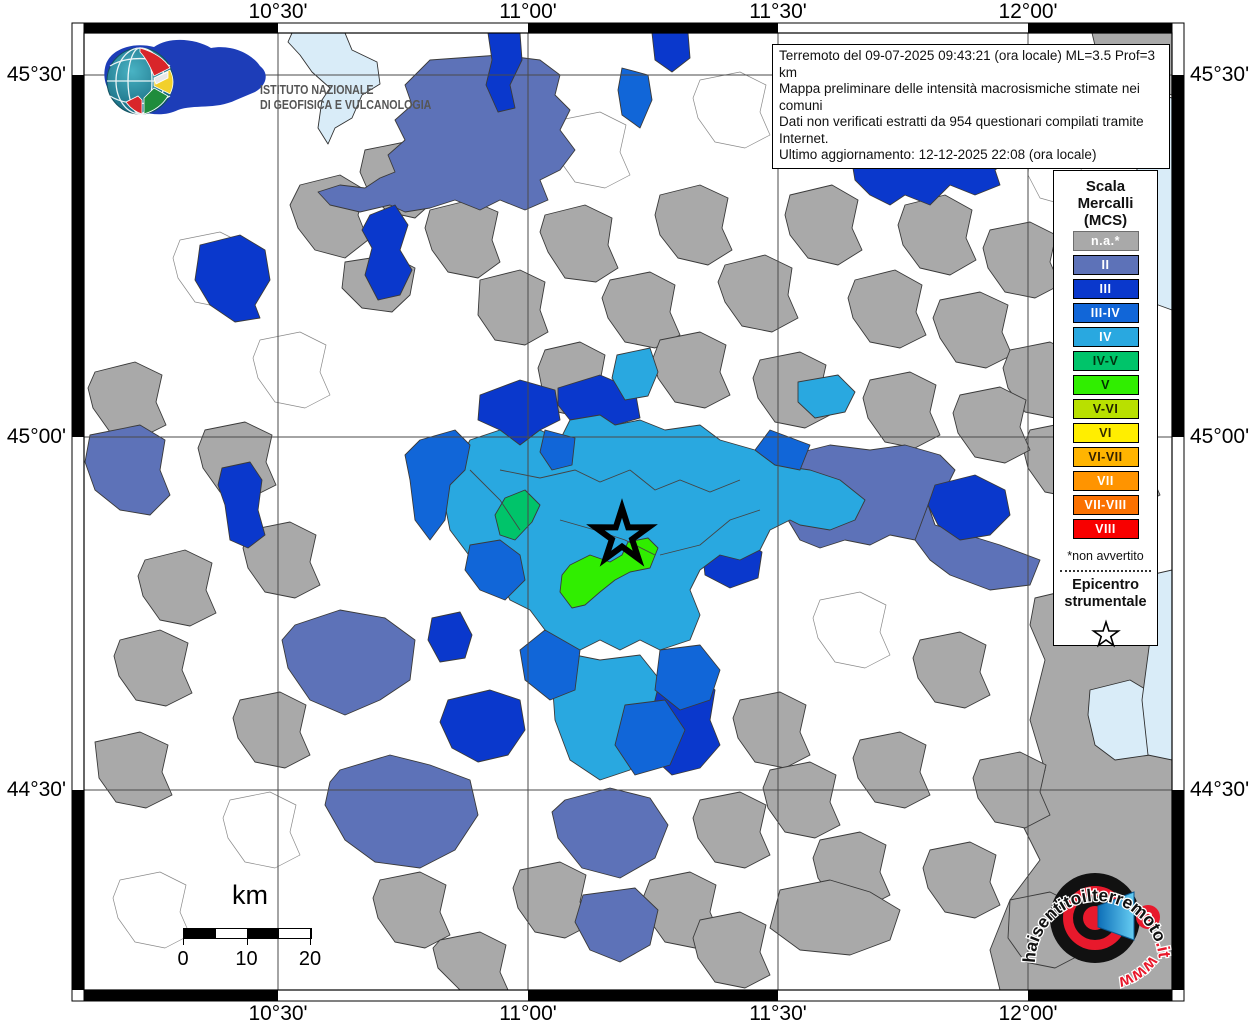 This screenshot has width=1256, height=1024. I want to click on legend-item-iv-v: IV-V, so click(1105, 361).